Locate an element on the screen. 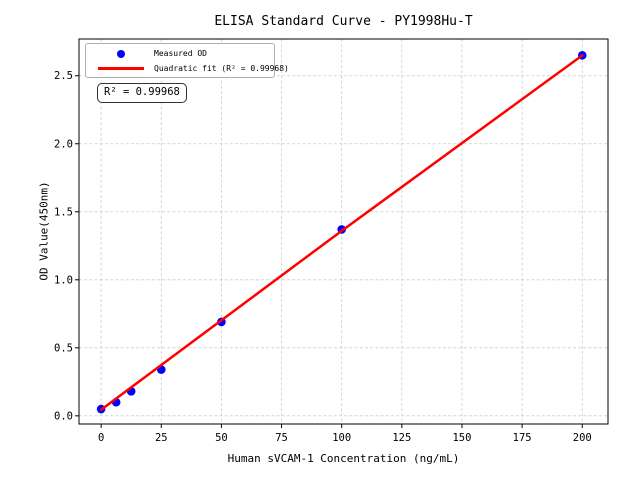 This screenshot has height=480, width=640. legend-entry-measured-od: Measured OD is located at coordinates (180, 53).